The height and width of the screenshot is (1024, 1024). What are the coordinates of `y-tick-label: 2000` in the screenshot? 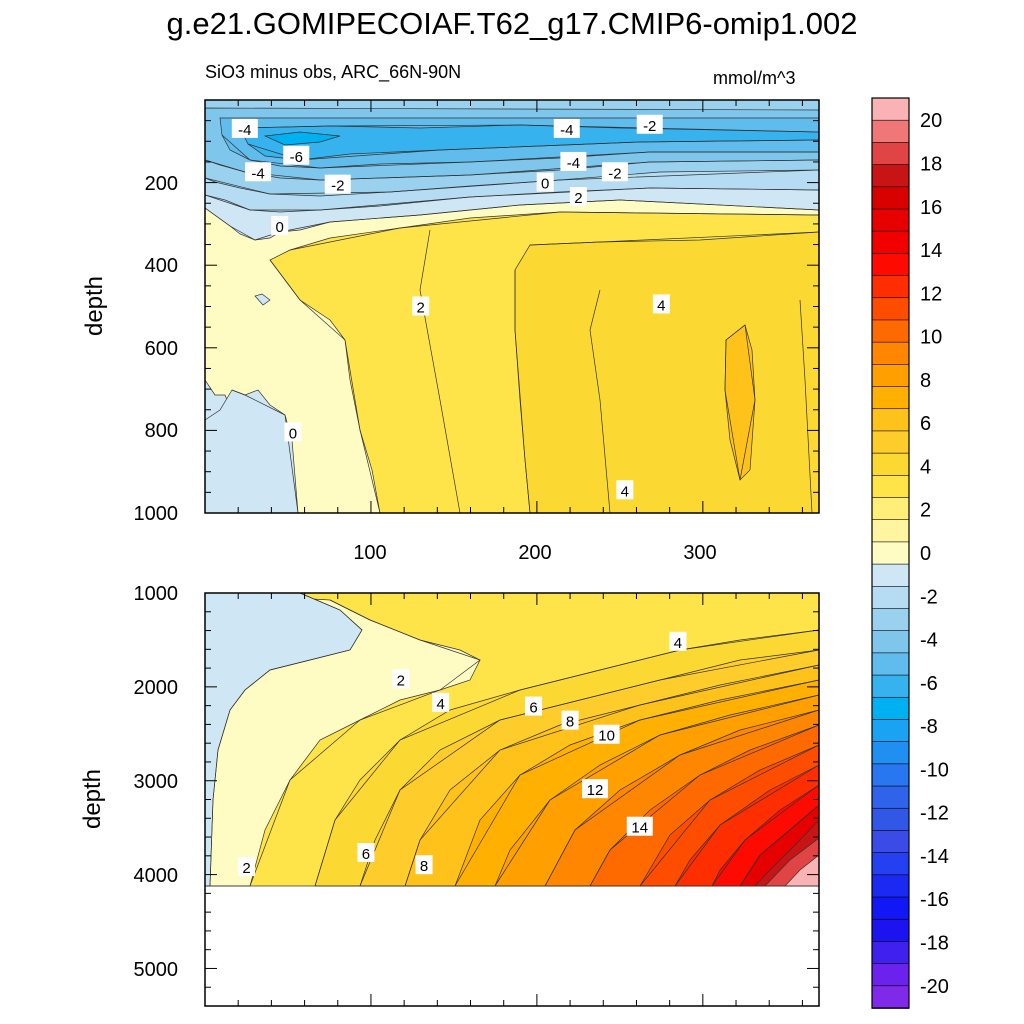 It's located at (156, 688).